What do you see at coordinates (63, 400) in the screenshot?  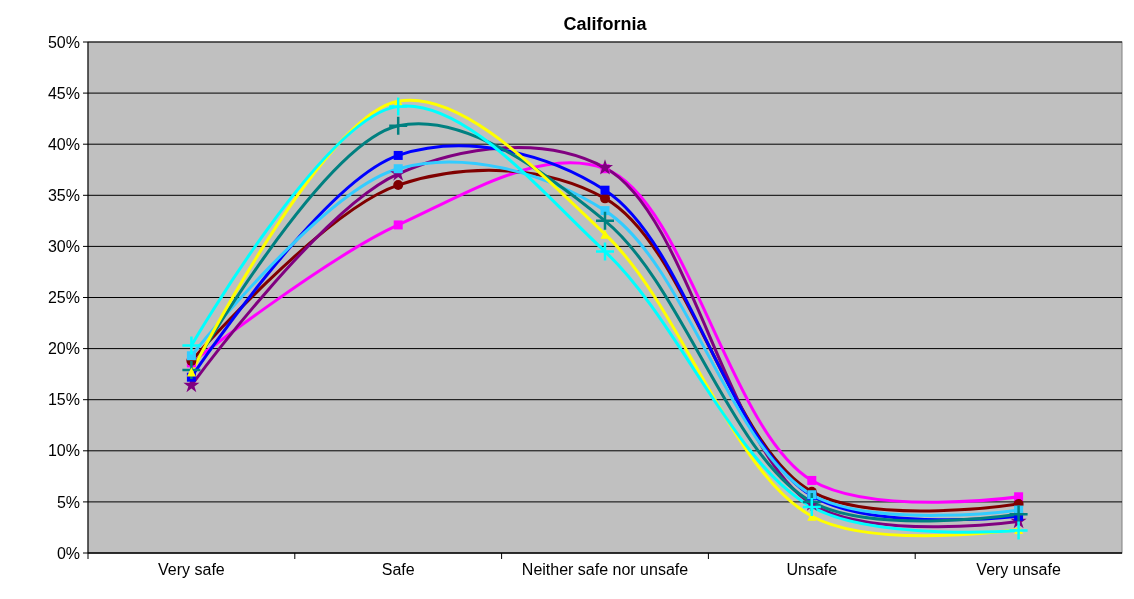 I see `y-tick-label: 15%` at bounding box center [63, 400].